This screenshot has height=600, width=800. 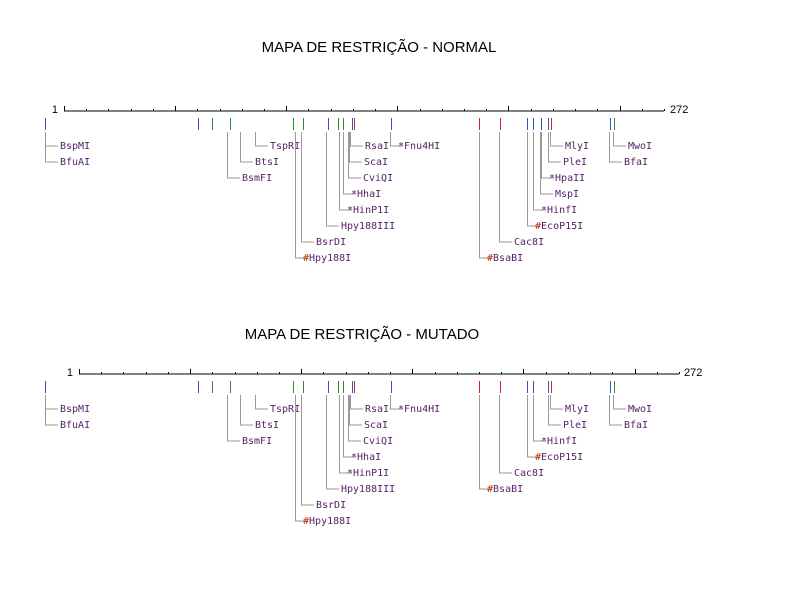 What do you see at coordinates (330, 124) in the screenshot?
I see `cut-sites-normal` at bounding box center [330, 124].